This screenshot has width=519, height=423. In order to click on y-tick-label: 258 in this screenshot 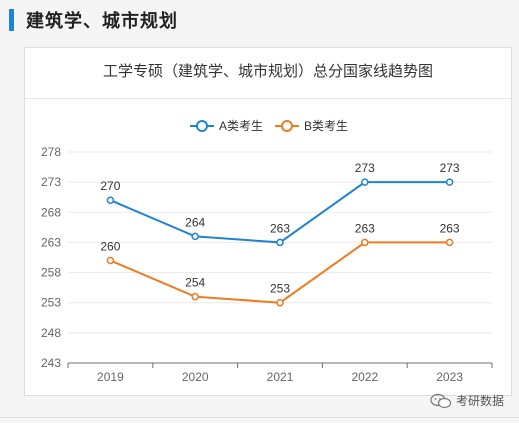, I will do `click(51, 273)`.